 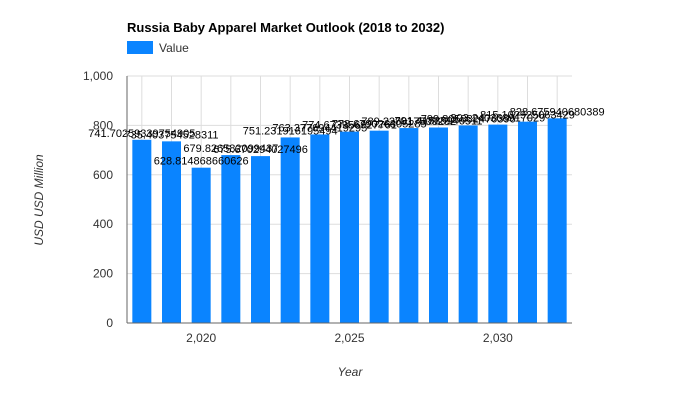 I want to click on data-label: 679.826582099437, so click(x=230, y=149).